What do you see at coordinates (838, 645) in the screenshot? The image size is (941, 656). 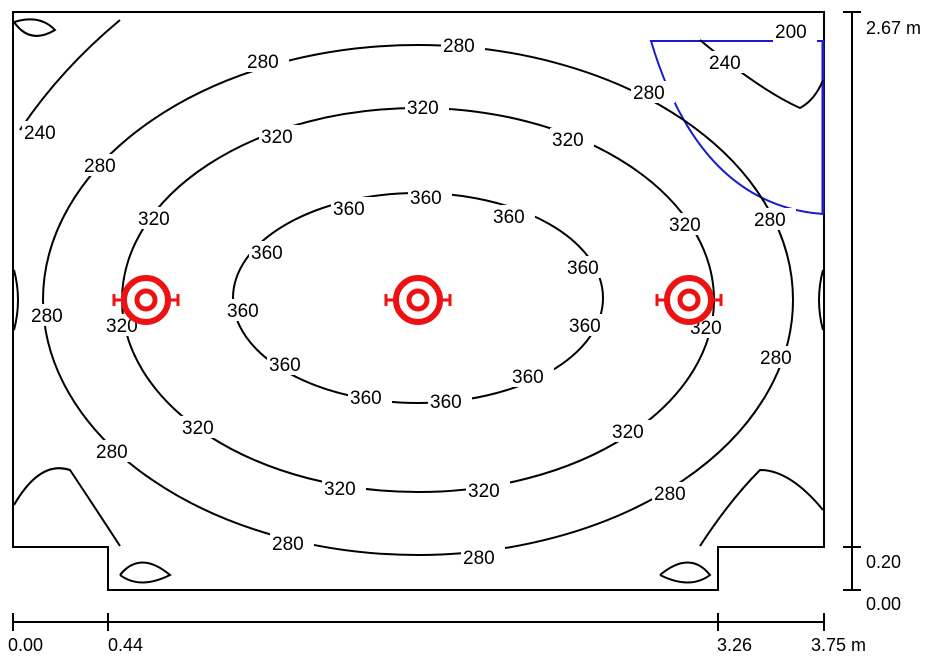 I see `x-dim-label: 3.75 m` at bounding box center [838, 645].